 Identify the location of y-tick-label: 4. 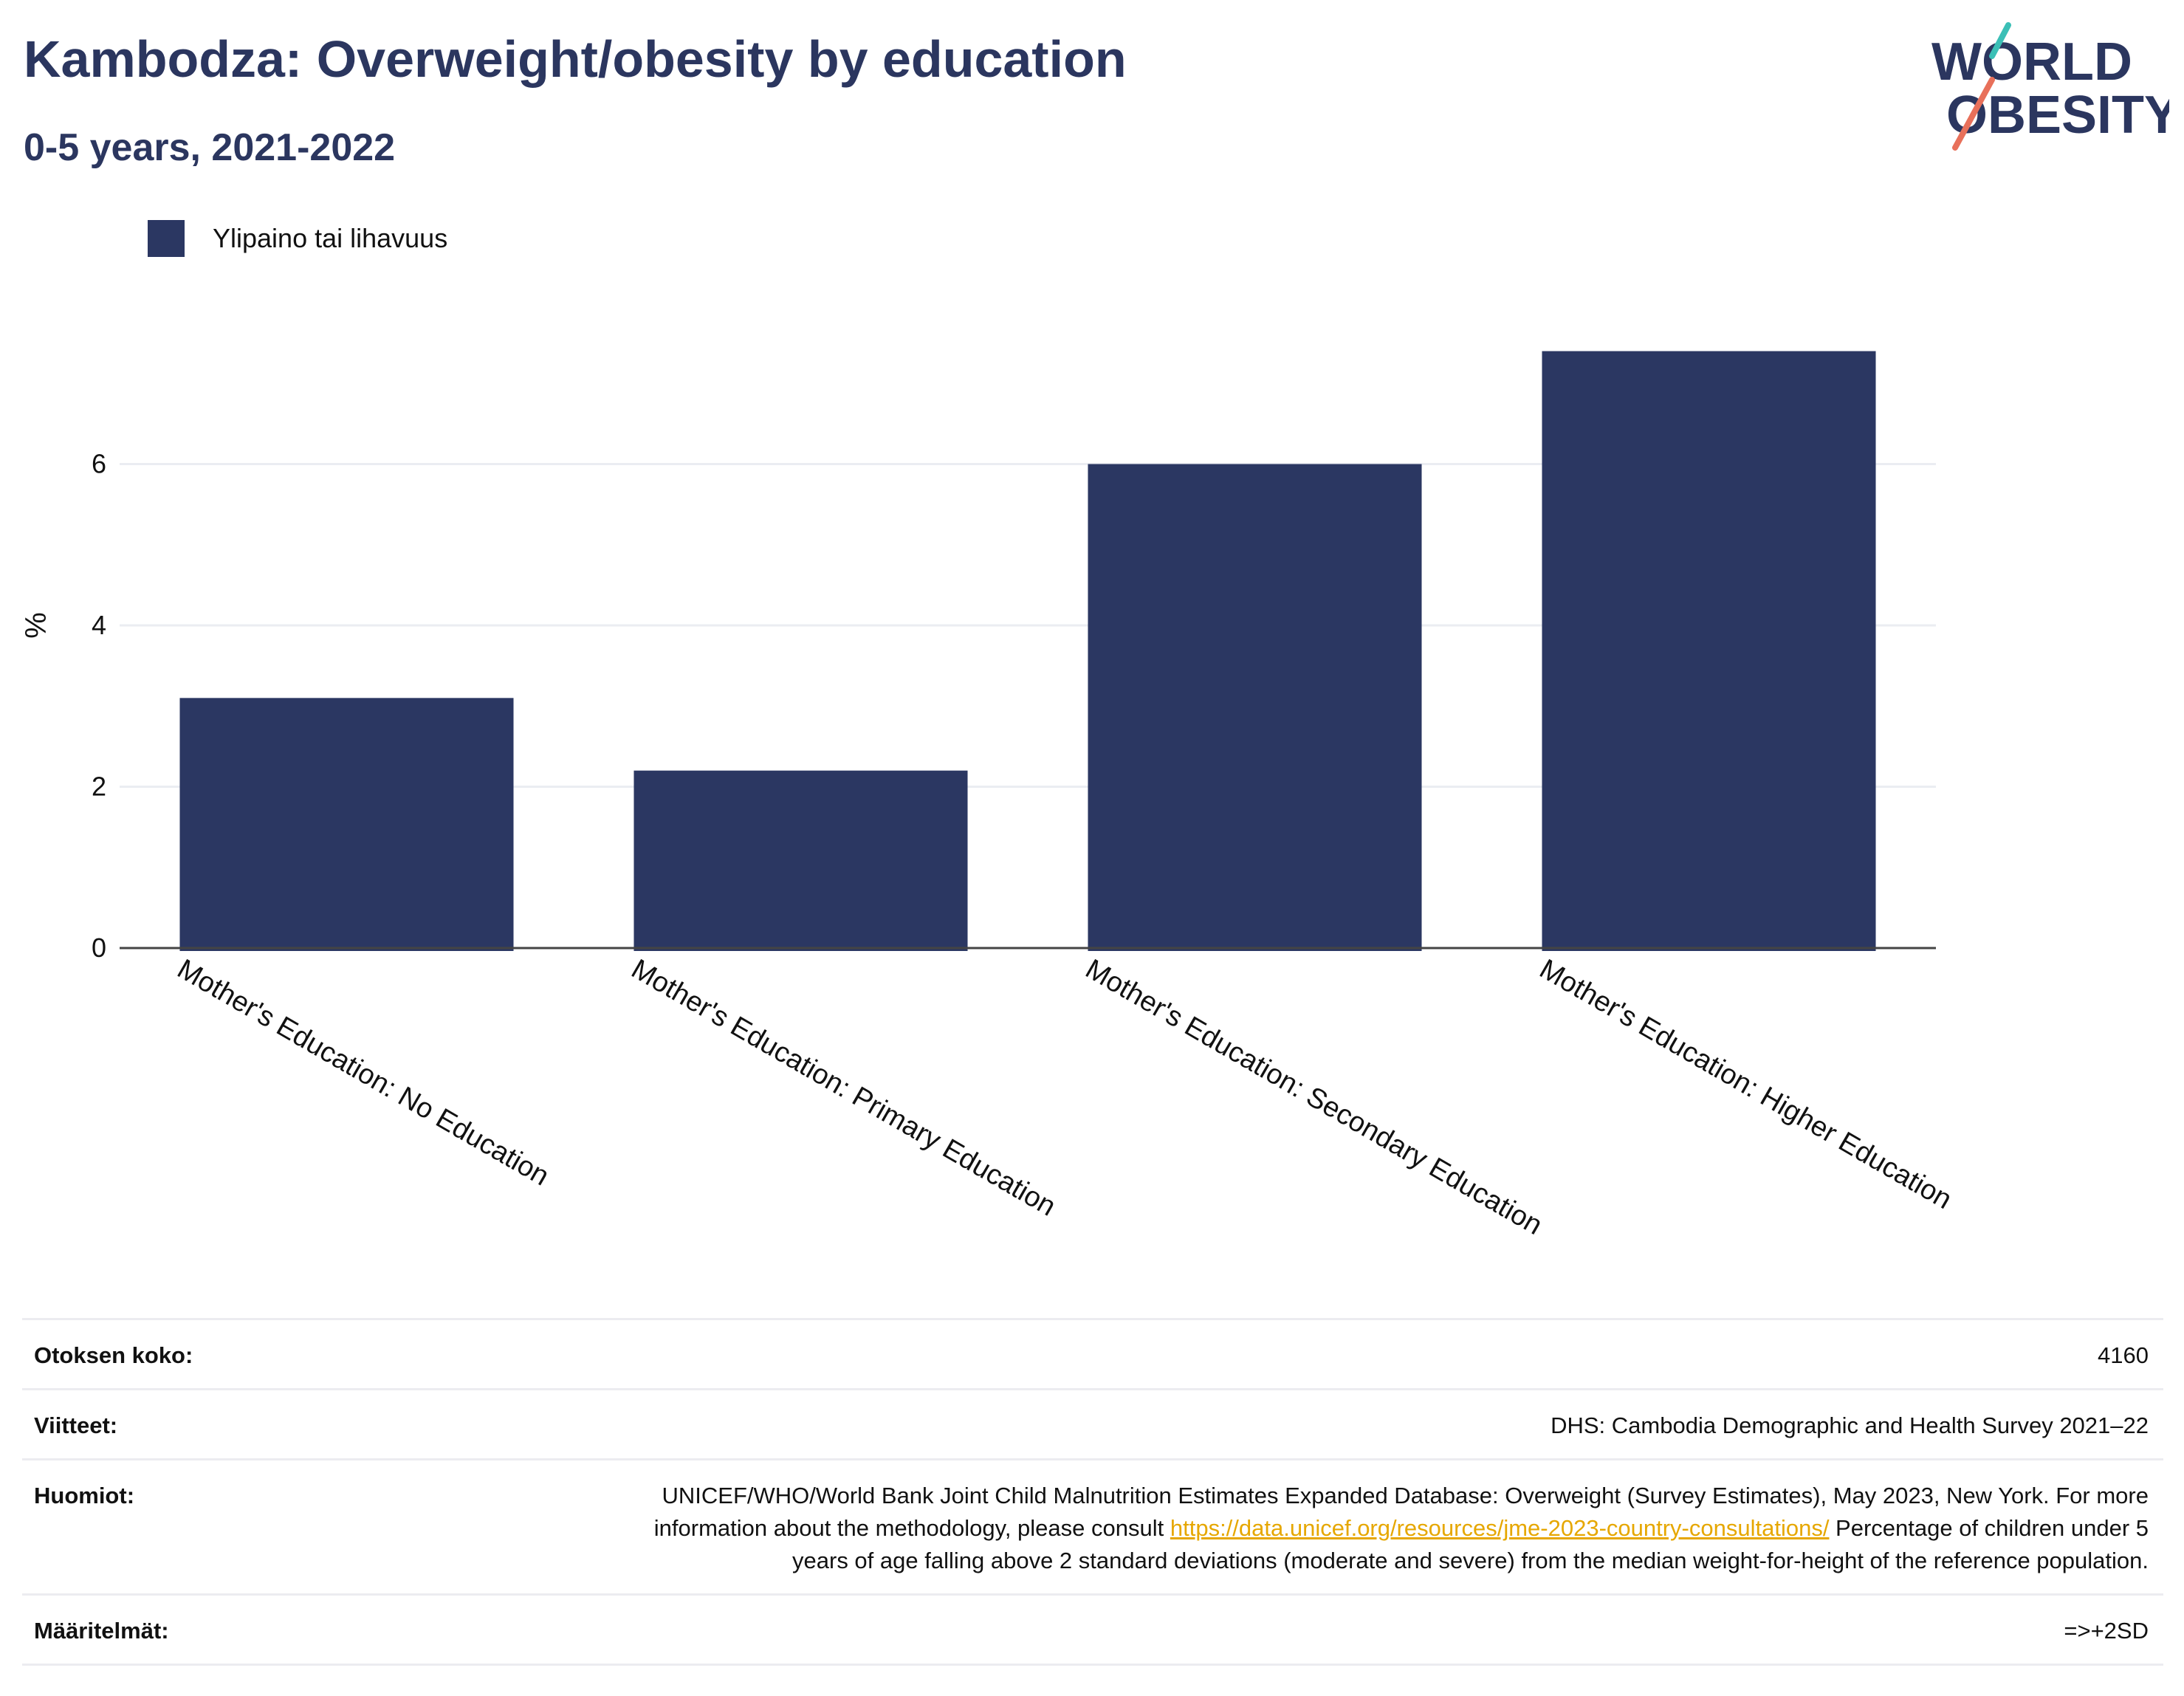
(99, 625).